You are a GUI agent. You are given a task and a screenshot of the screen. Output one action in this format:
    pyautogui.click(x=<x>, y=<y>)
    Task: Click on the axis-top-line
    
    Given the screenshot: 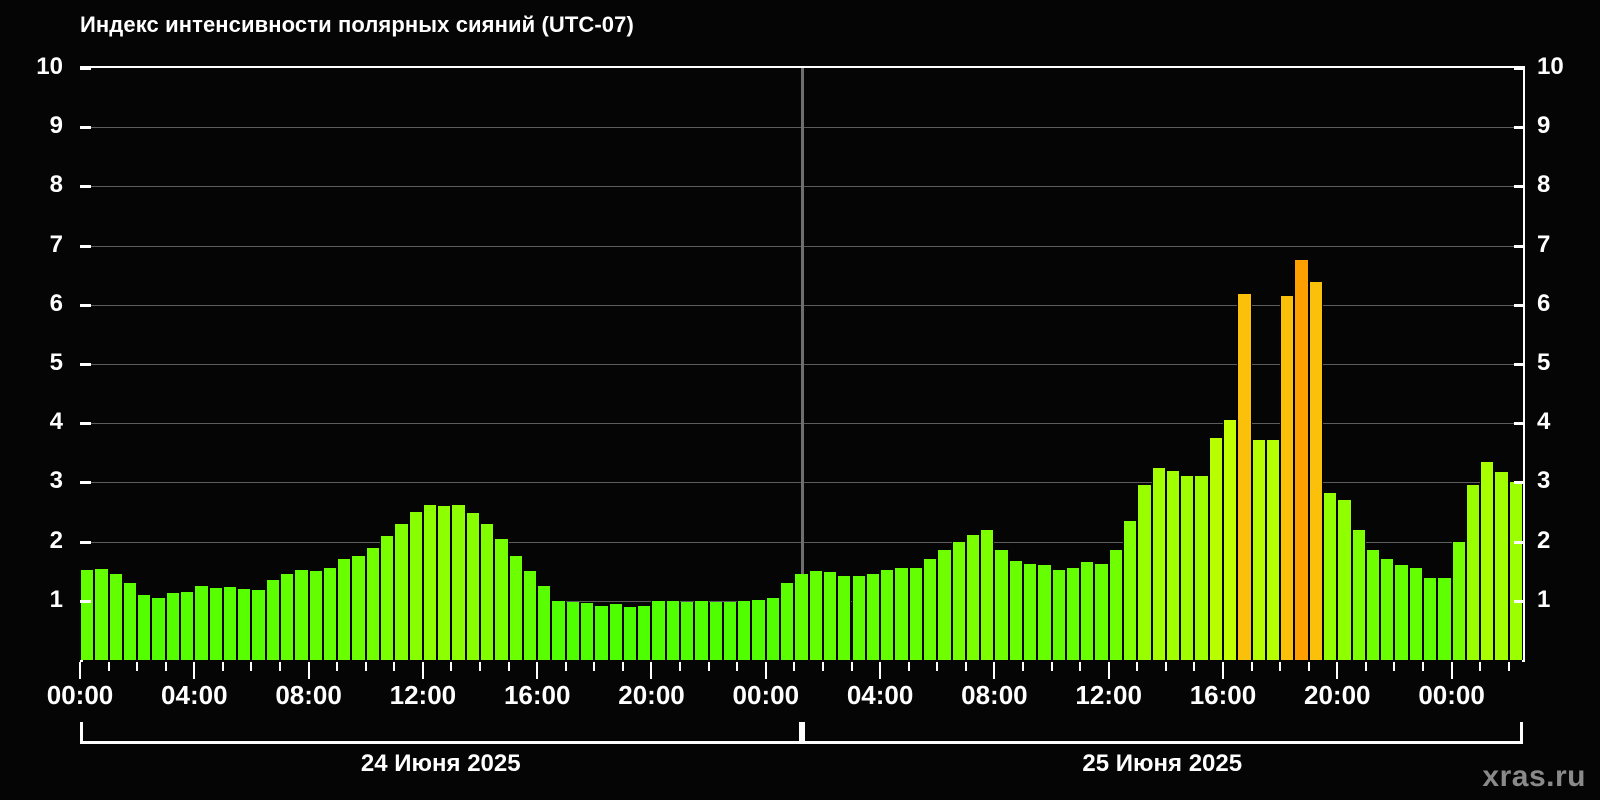 What is the action you would take?
    pyautogui.click(x=802, y=67)
    